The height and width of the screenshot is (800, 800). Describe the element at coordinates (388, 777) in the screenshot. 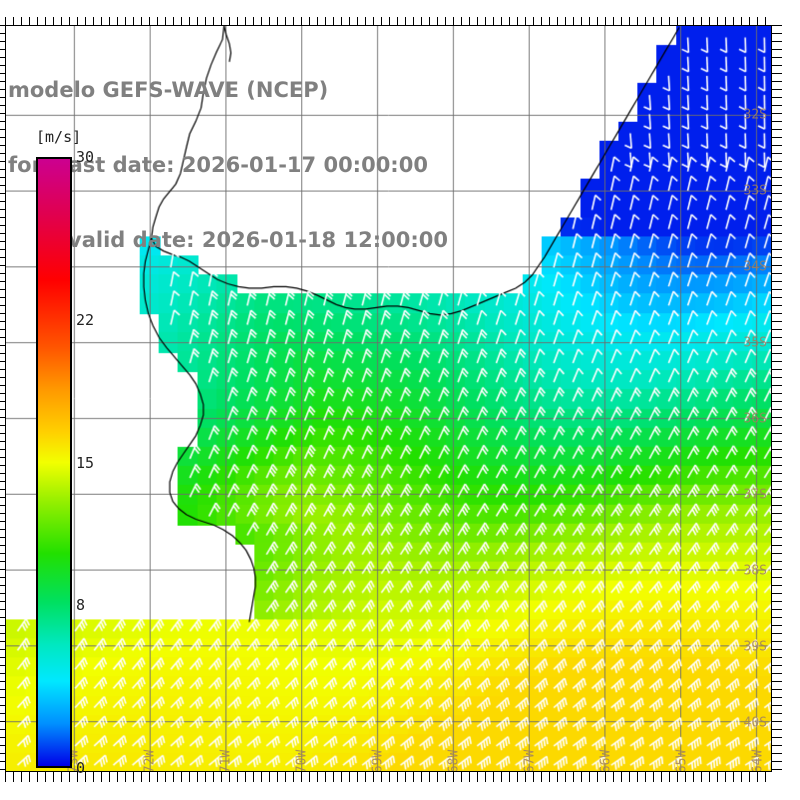

I see `bottom-tick-ruler` at that location.